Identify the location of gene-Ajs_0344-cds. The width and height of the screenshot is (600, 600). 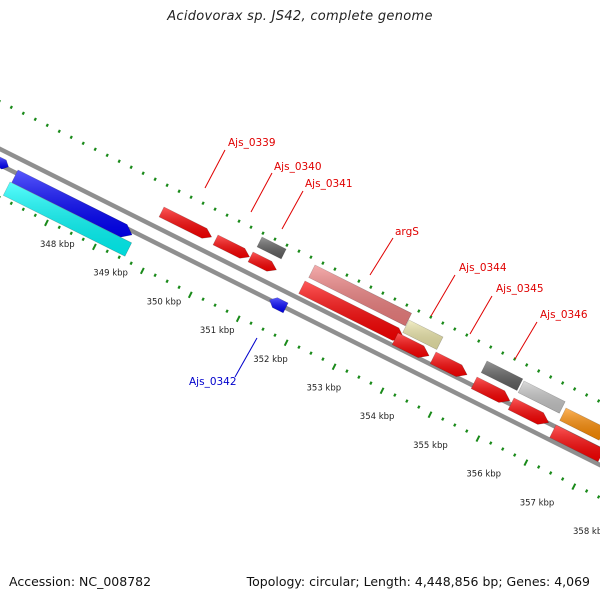
(410, 345).